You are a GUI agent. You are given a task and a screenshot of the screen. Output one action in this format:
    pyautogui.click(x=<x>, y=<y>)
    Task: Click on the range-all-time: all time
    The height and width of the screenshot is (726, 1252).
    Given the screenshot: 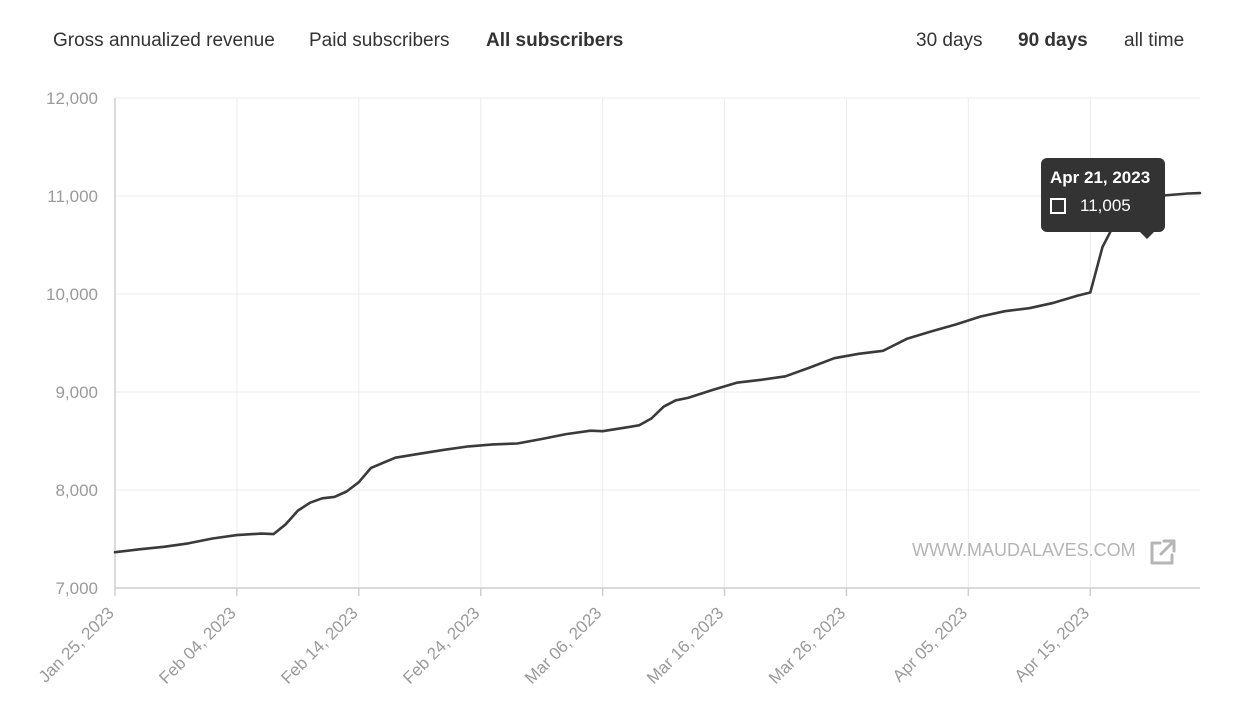 What is the action you would take?
    pyautogui.click(x=1154, y=40)
    